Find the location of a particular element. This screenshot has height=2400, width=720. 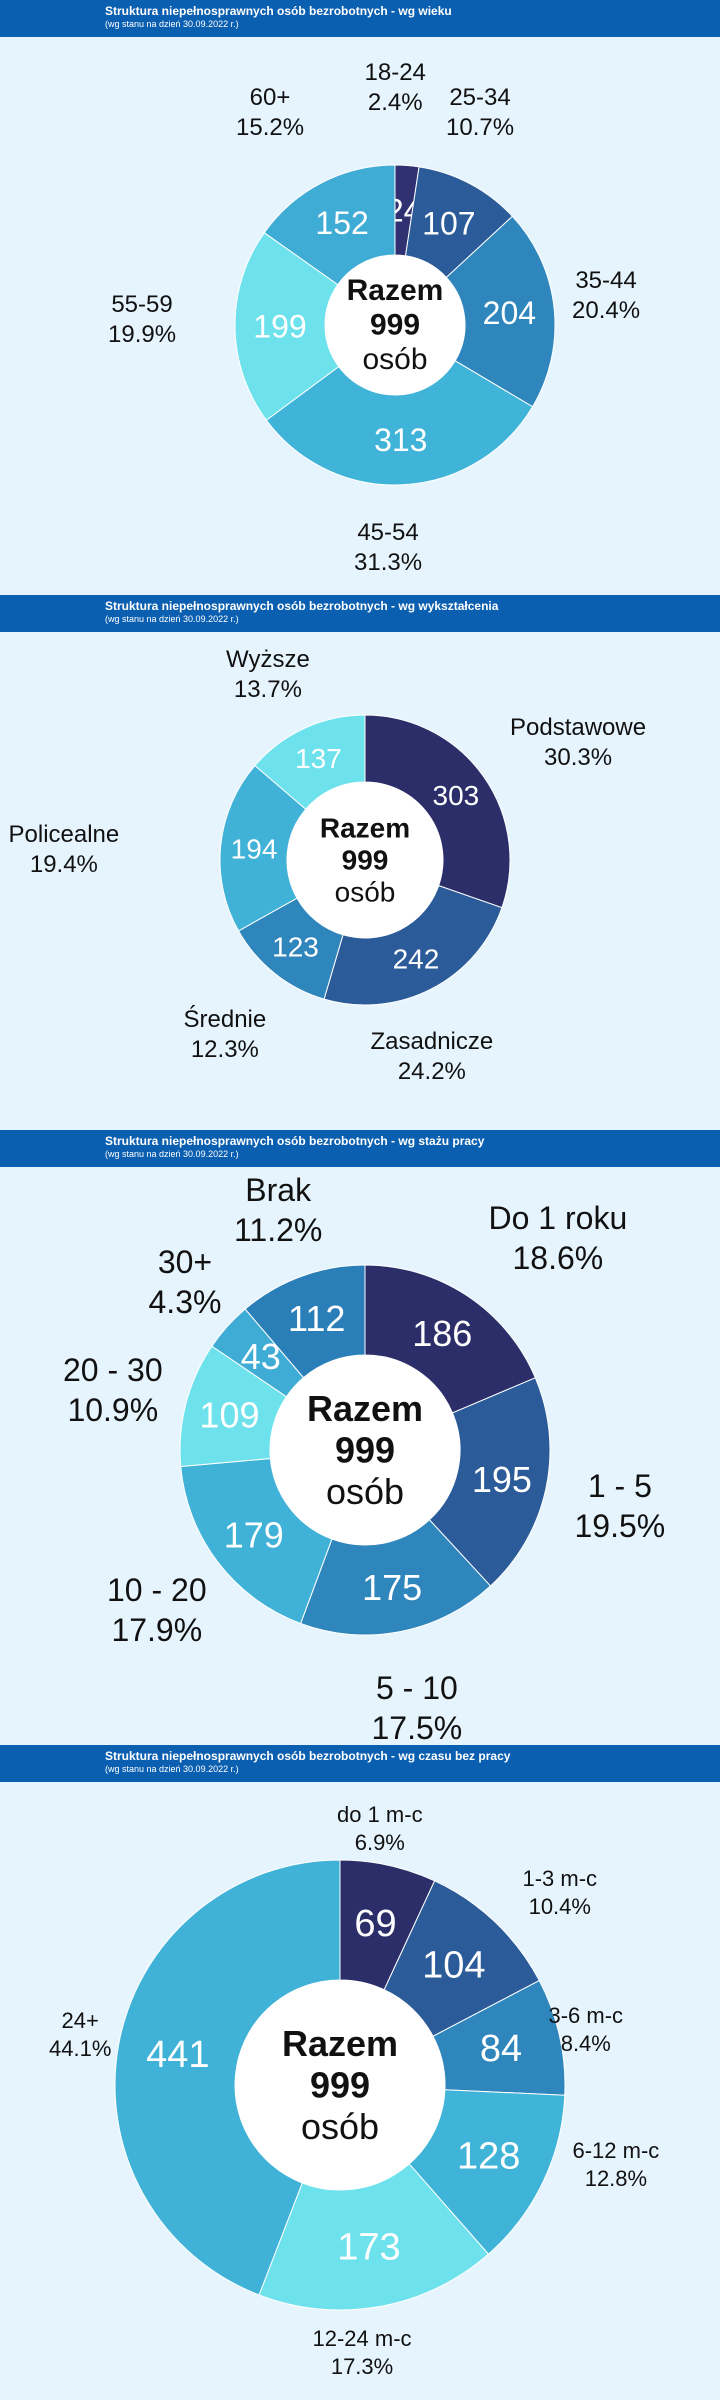

slice-label-3-6-m-c: 3-6 m-c 8.4% is located at coordinates (586, 2029).